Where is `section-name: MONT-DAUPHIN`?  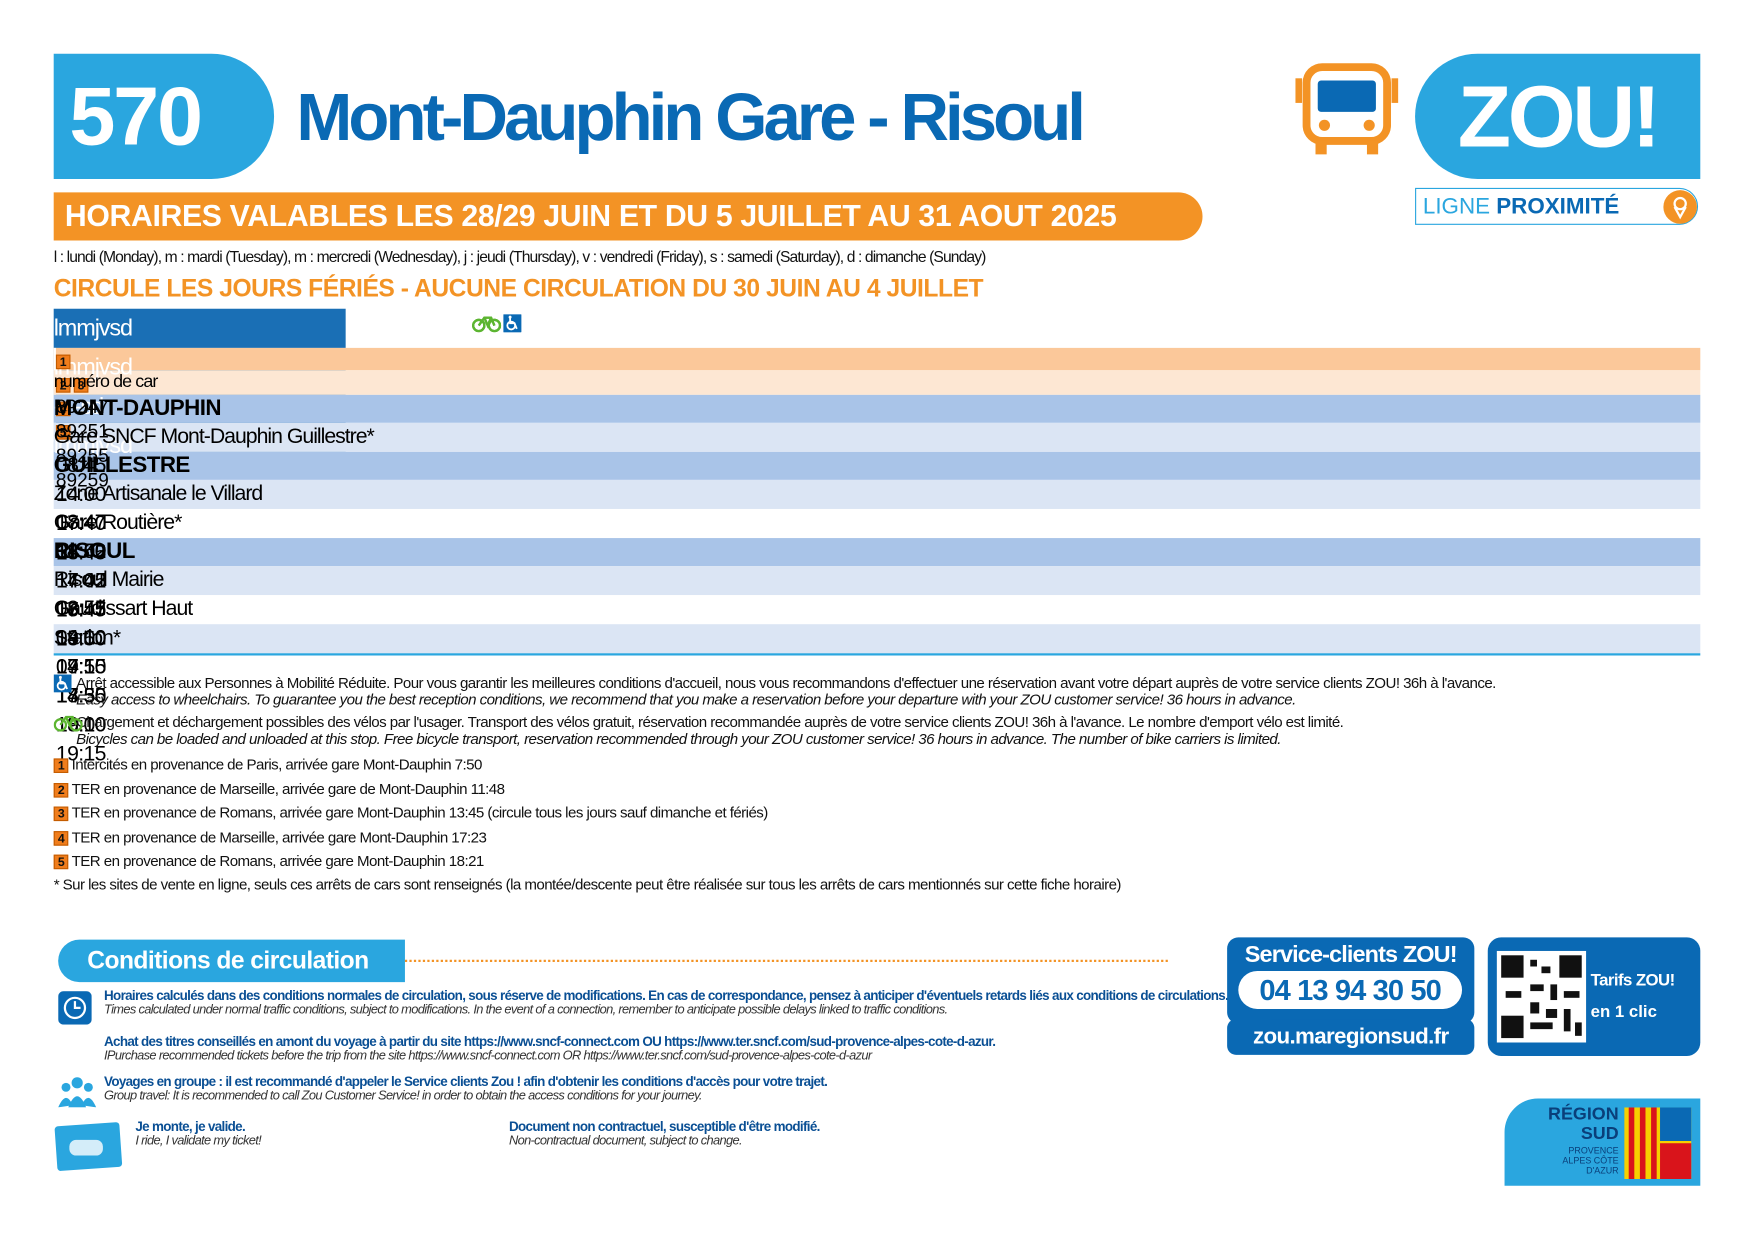
section-name: MONT-DAUPHIN is located at coordinates (137, 408).